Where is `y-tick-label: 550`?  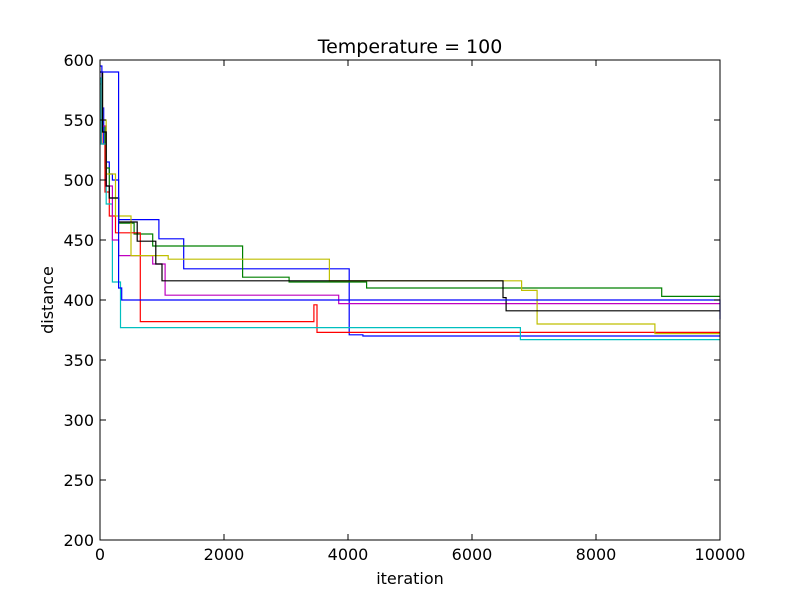 y-tick-label: 550 is located at coordinates (78, 120).